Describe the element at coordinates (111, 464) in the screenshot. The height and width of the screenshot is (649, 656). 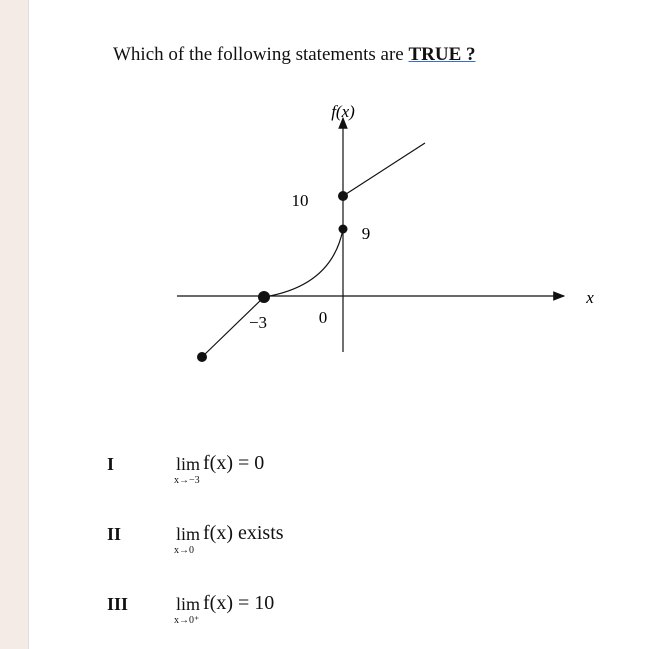
I see `numeral: I` at that location.